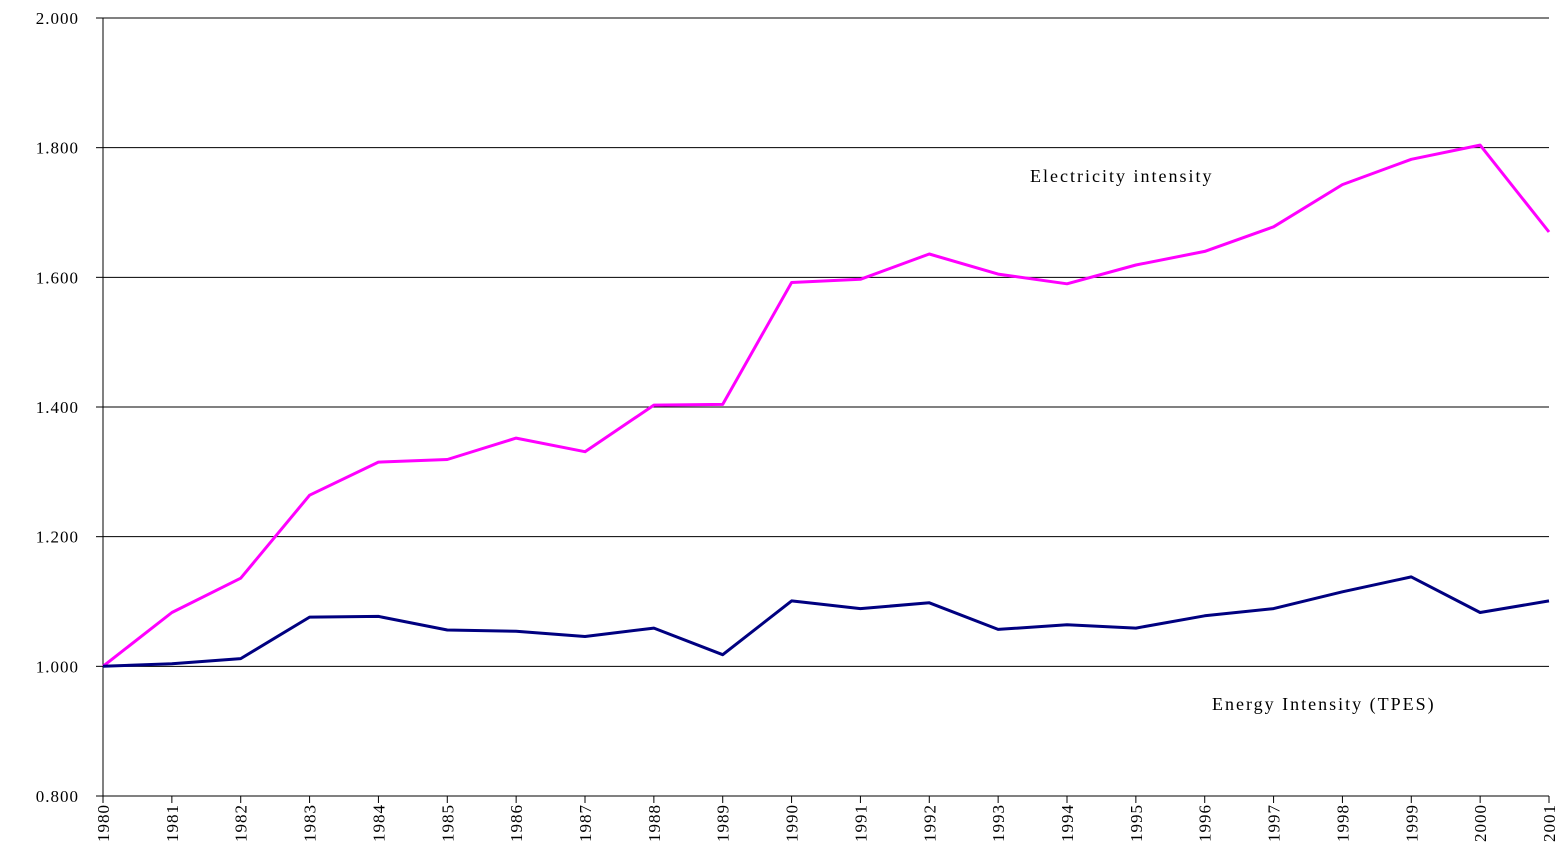 The image size is (1556, 860). What do you see at coordinates (654, 823) in the screenshot?
I see `x-tick-label: 1988` at bounding box center [654, 823].